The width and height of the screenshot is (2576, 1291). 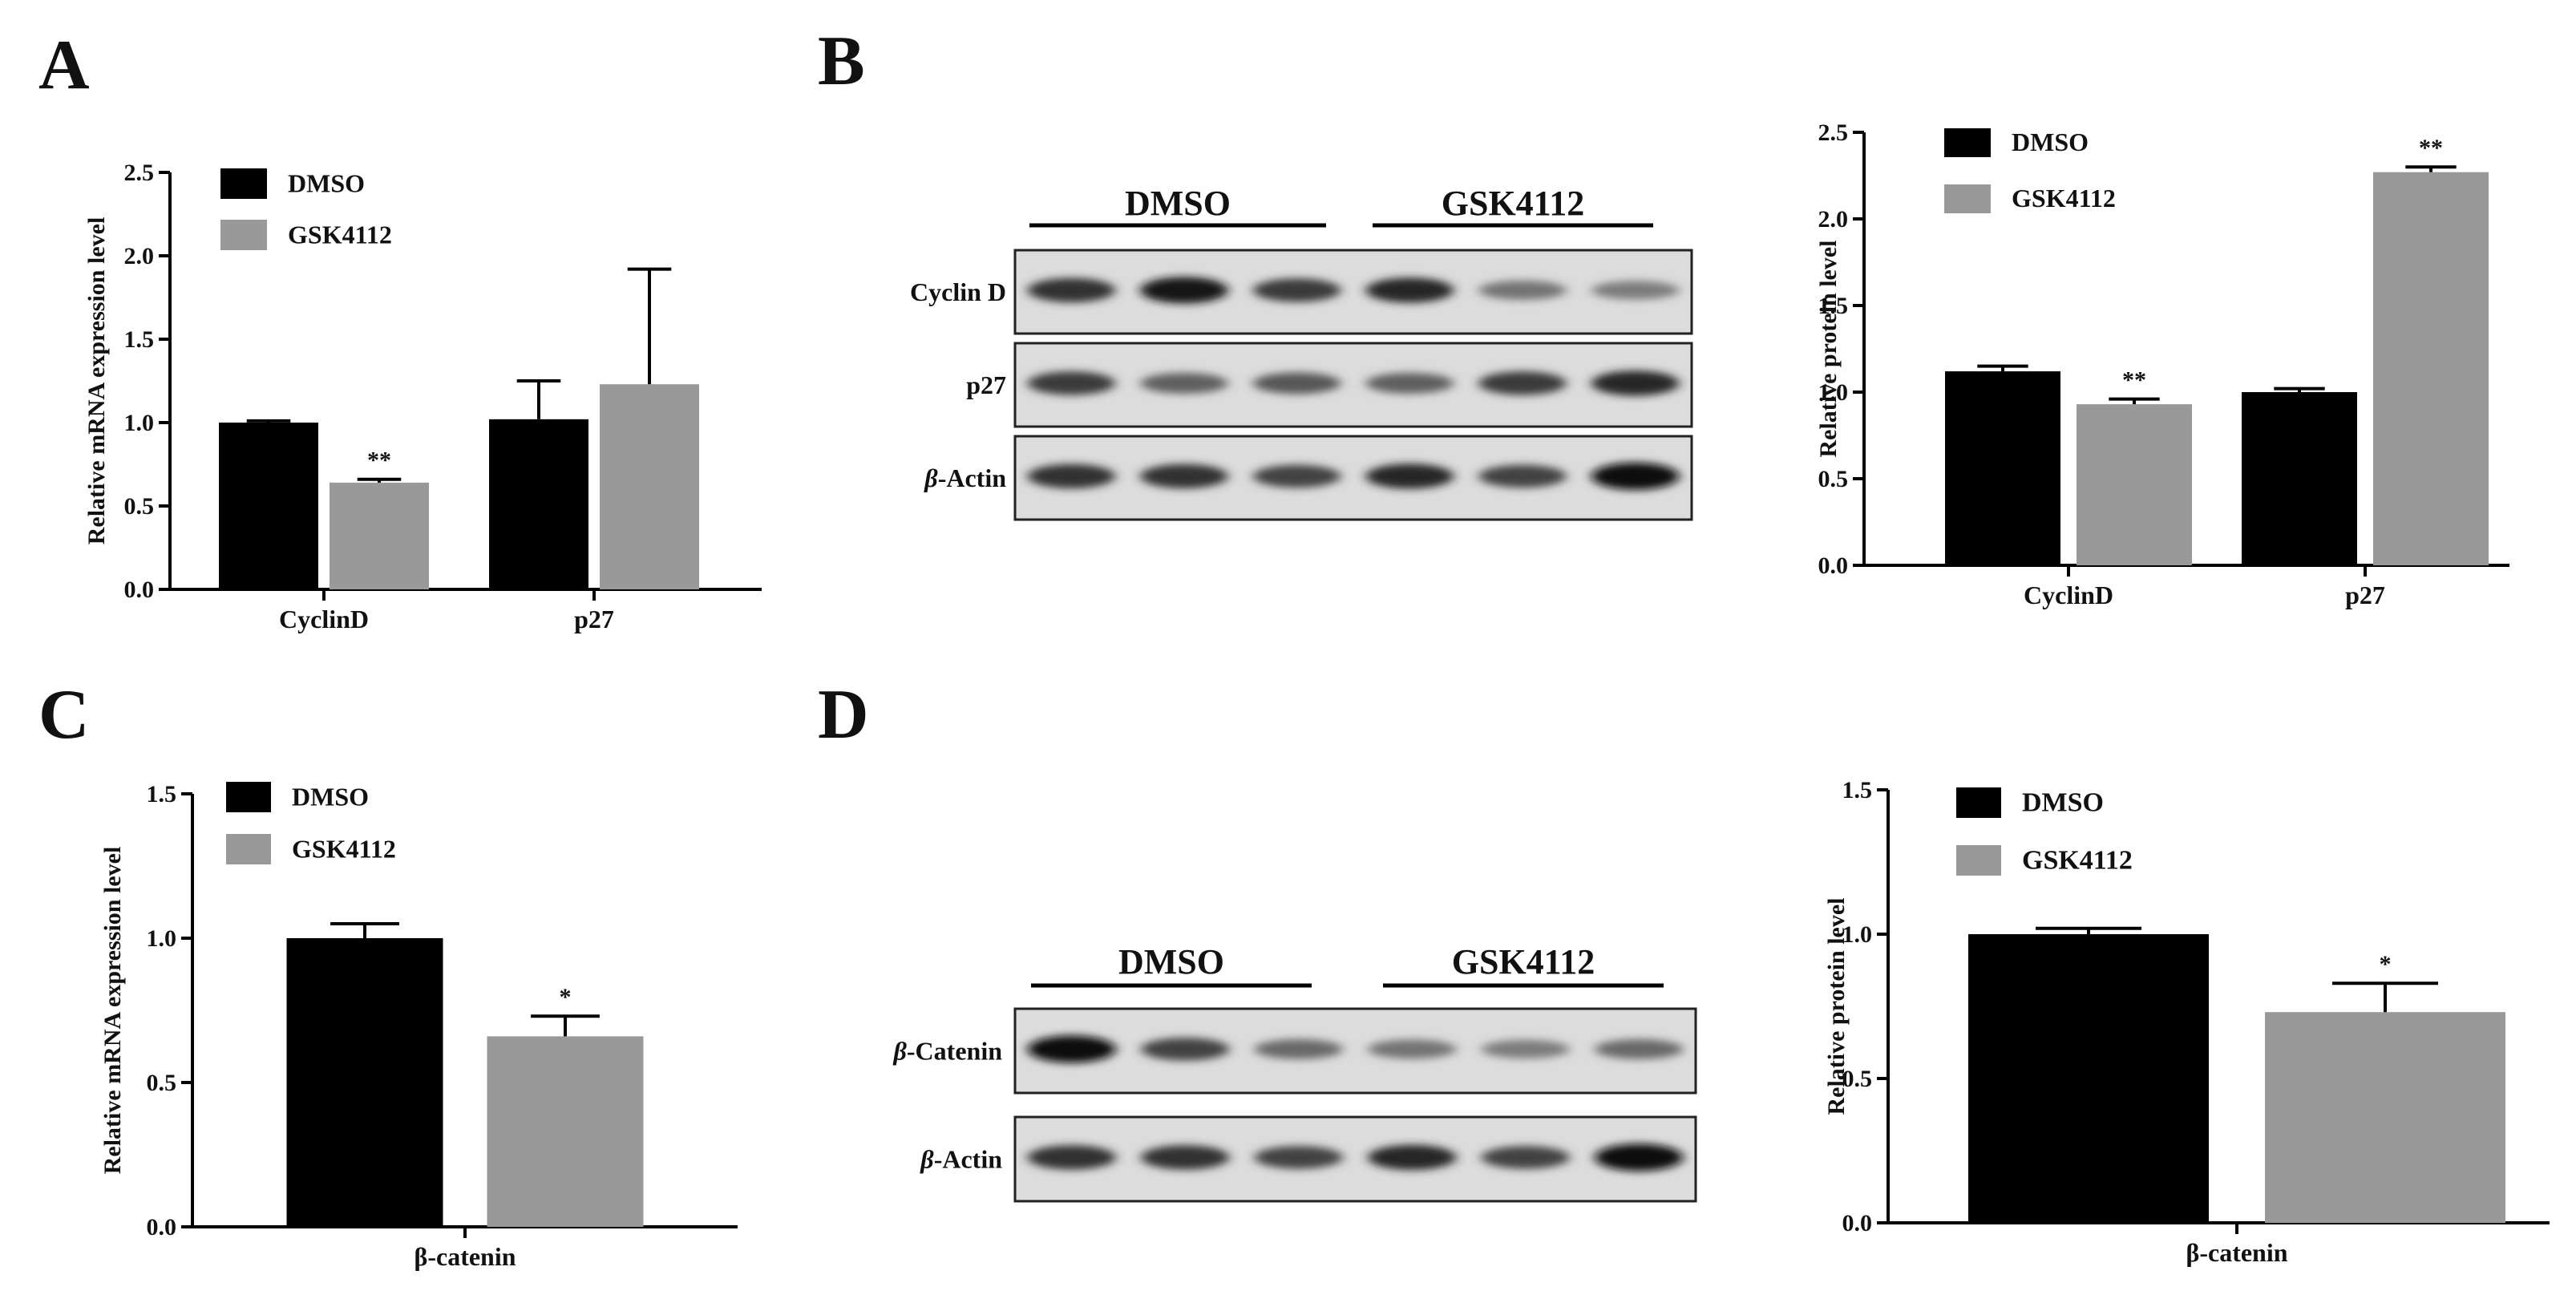 What do you see at coordinates (1301, 352) in the screenshot?
I see `western-blot-b: DMSO GSK4112 Cyclin D p27 β-Actin` at bounding box center [1301, 352].